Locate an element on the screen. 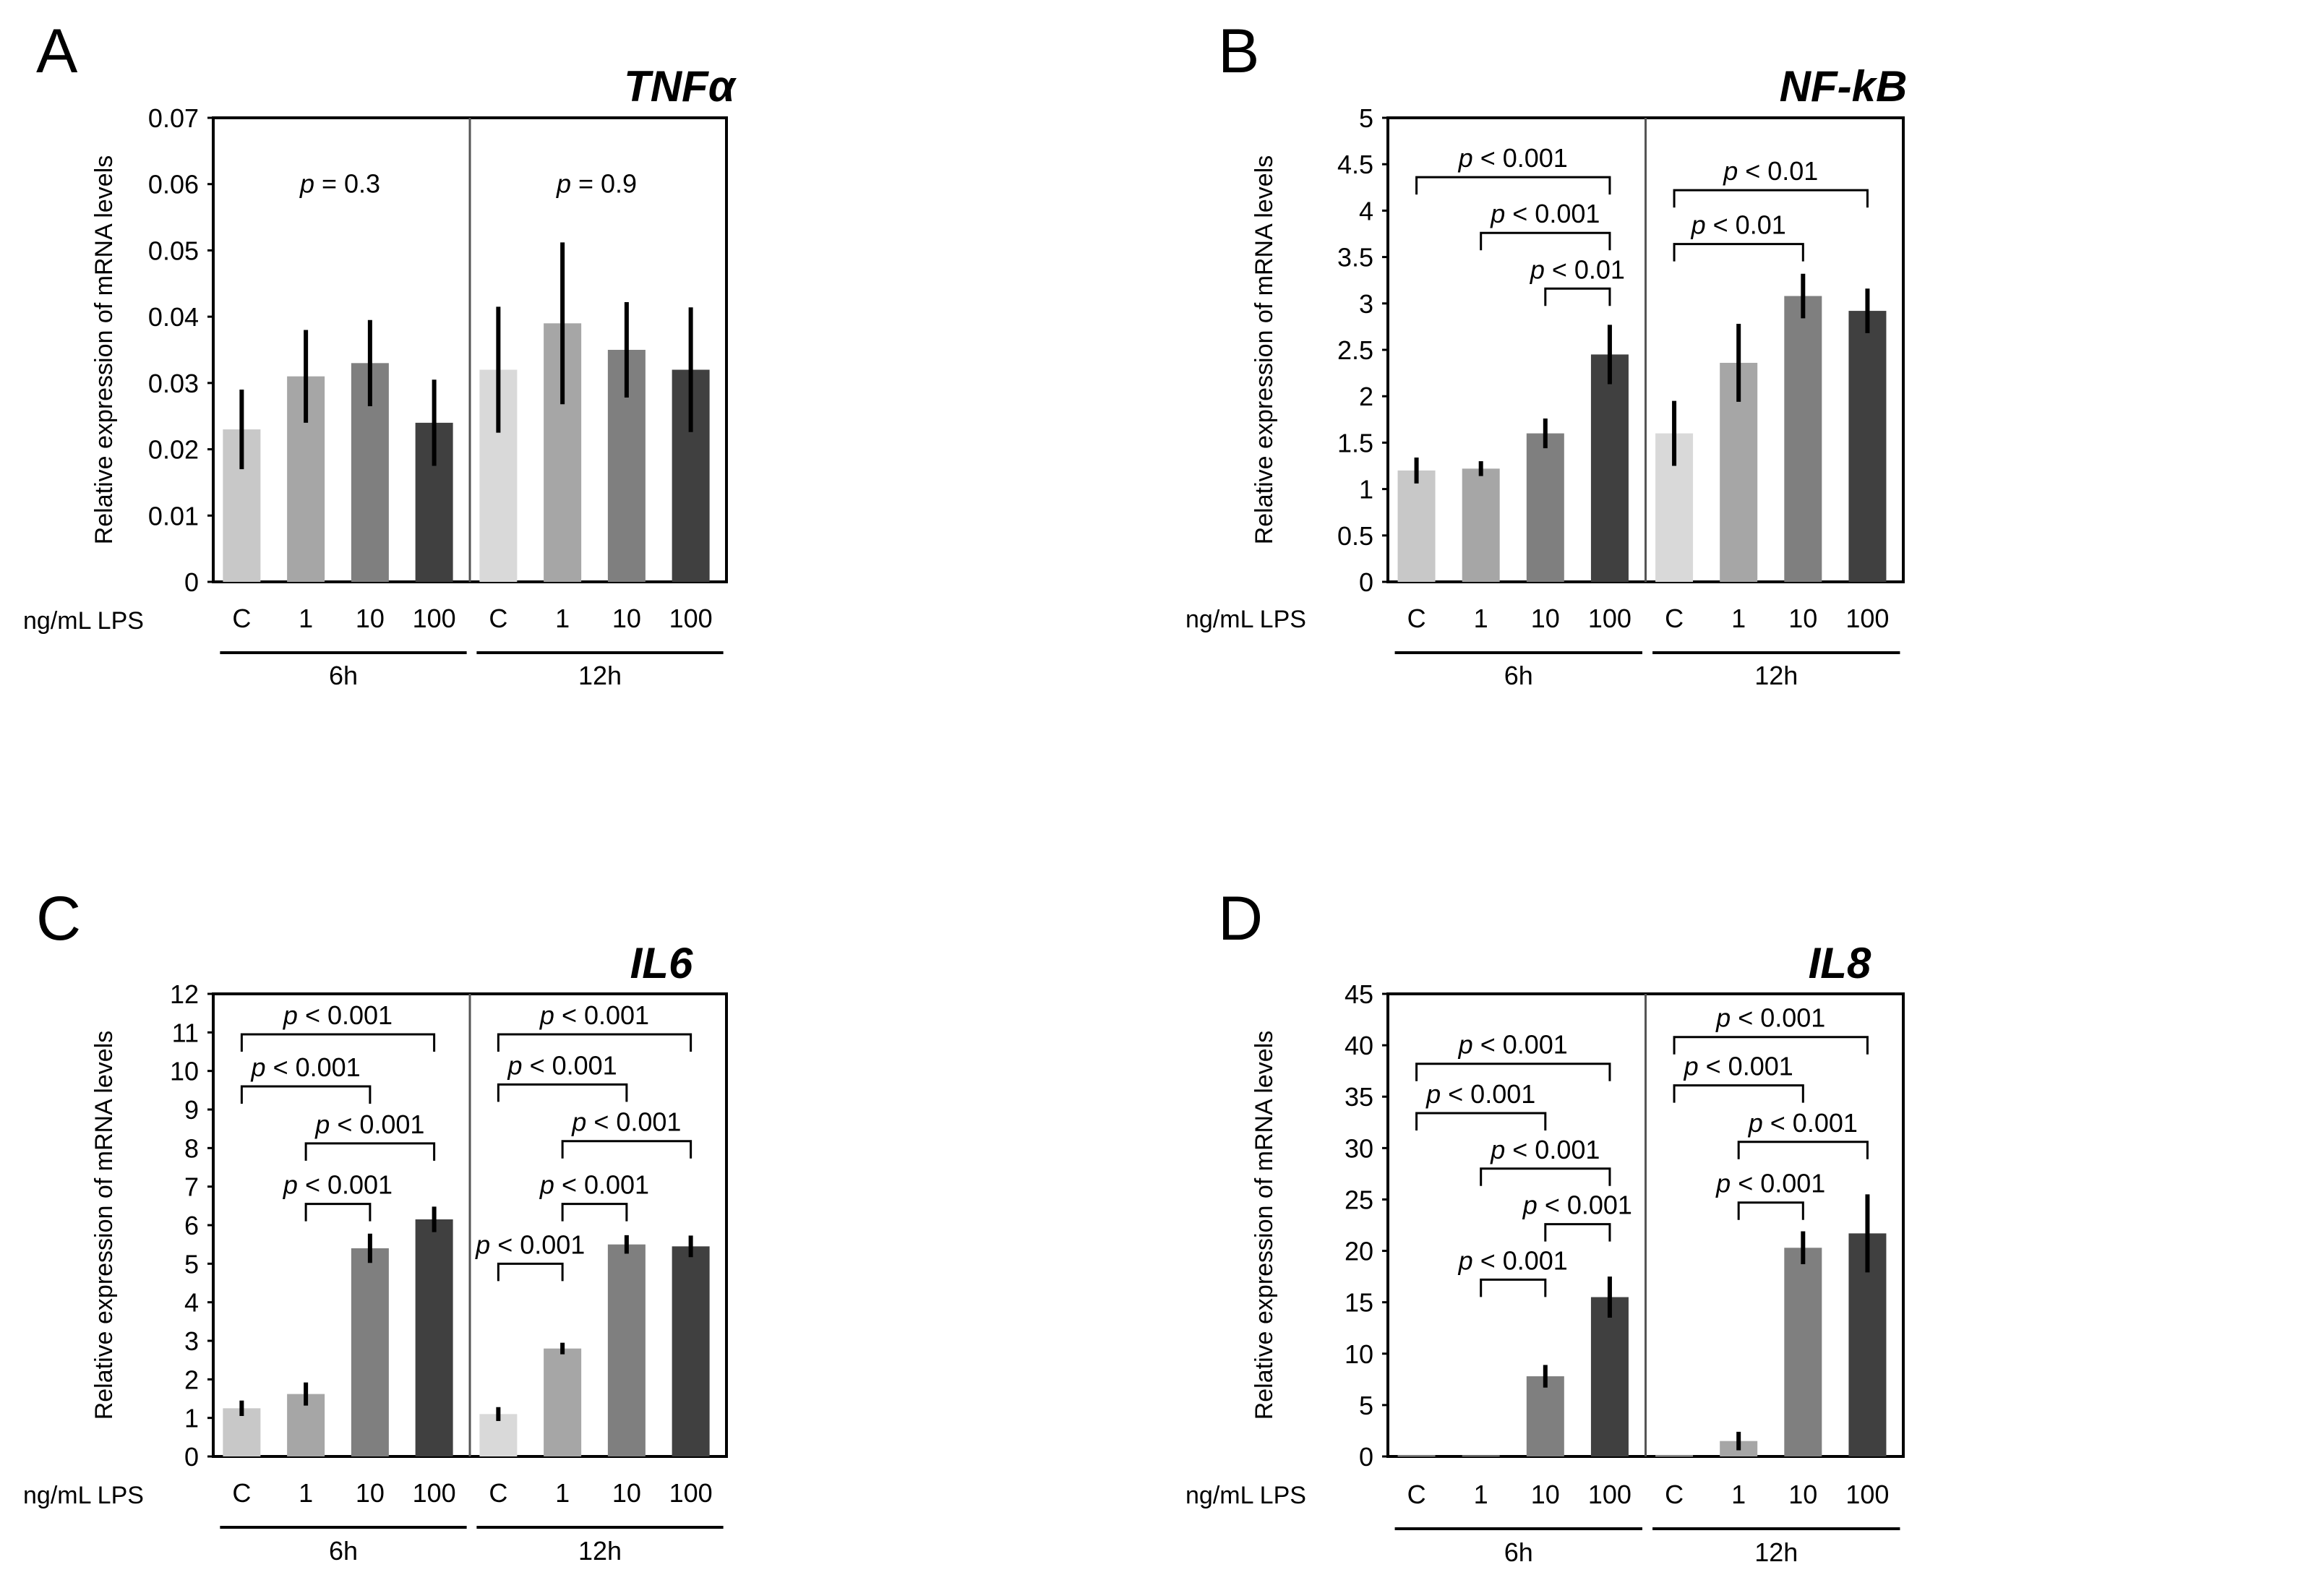  chart-title: TNFα is located at coordinates (680, 87).